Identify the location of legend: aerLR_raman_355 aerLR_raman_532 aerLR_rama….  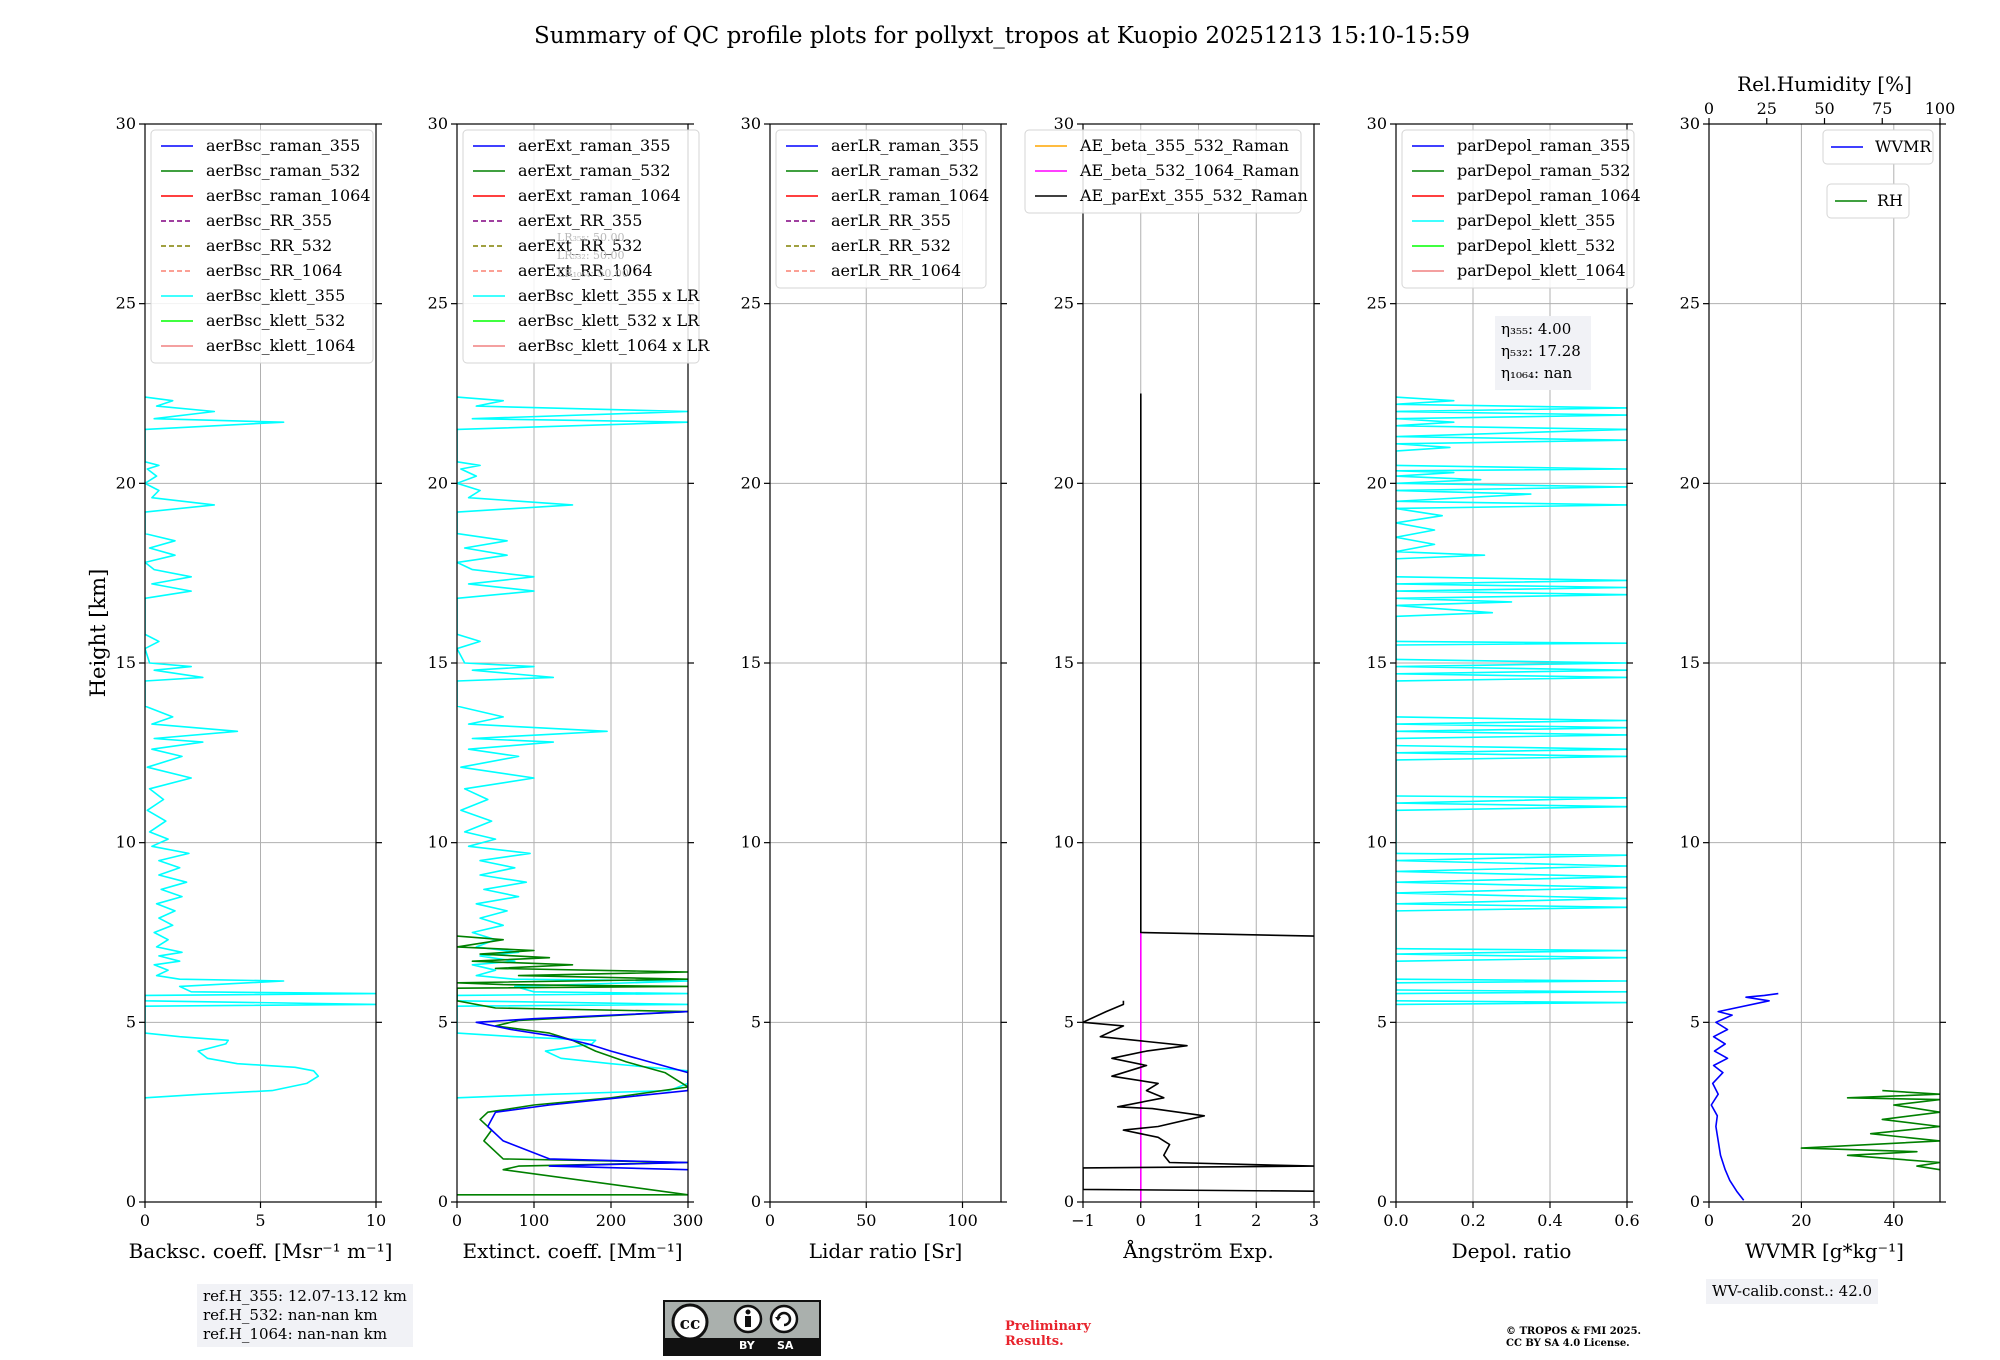
(882, 209).